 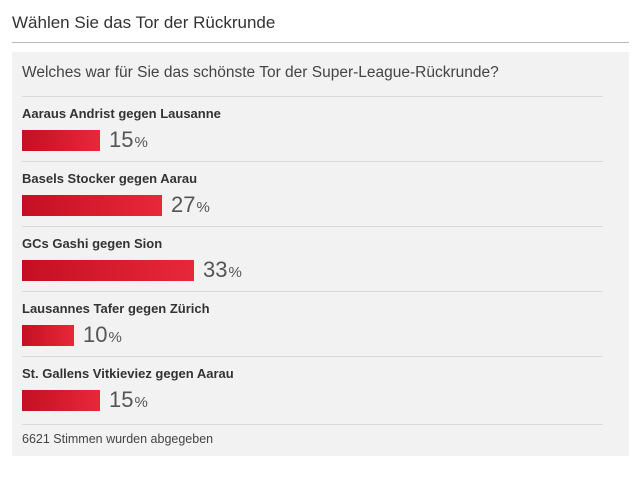 What do you see at coordinates (121, 113) in the screenshot?
I see `option-label: Aaraus Andrist gegen Lausanne` at bounding box center [121, 113].